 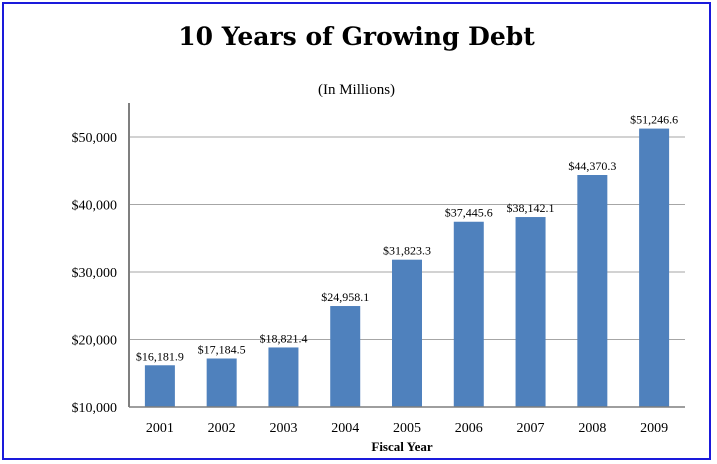 What do you see at coordinates (160, 428) in the screenshot?
I see `x-tick-label: 2001` at bounding box center [160, 428].